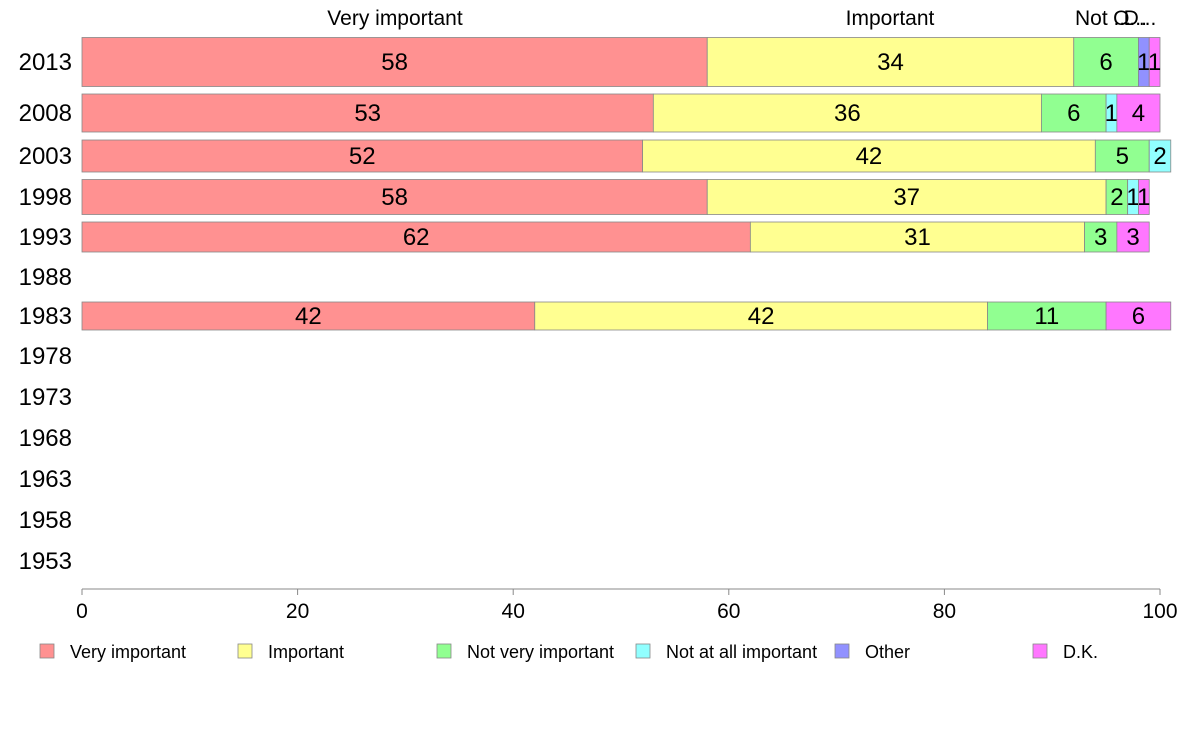  What do you see at coordinates (297, 611) in the screenshot?
I see `x-tick-label: 20` at bounding box center [297, 611].